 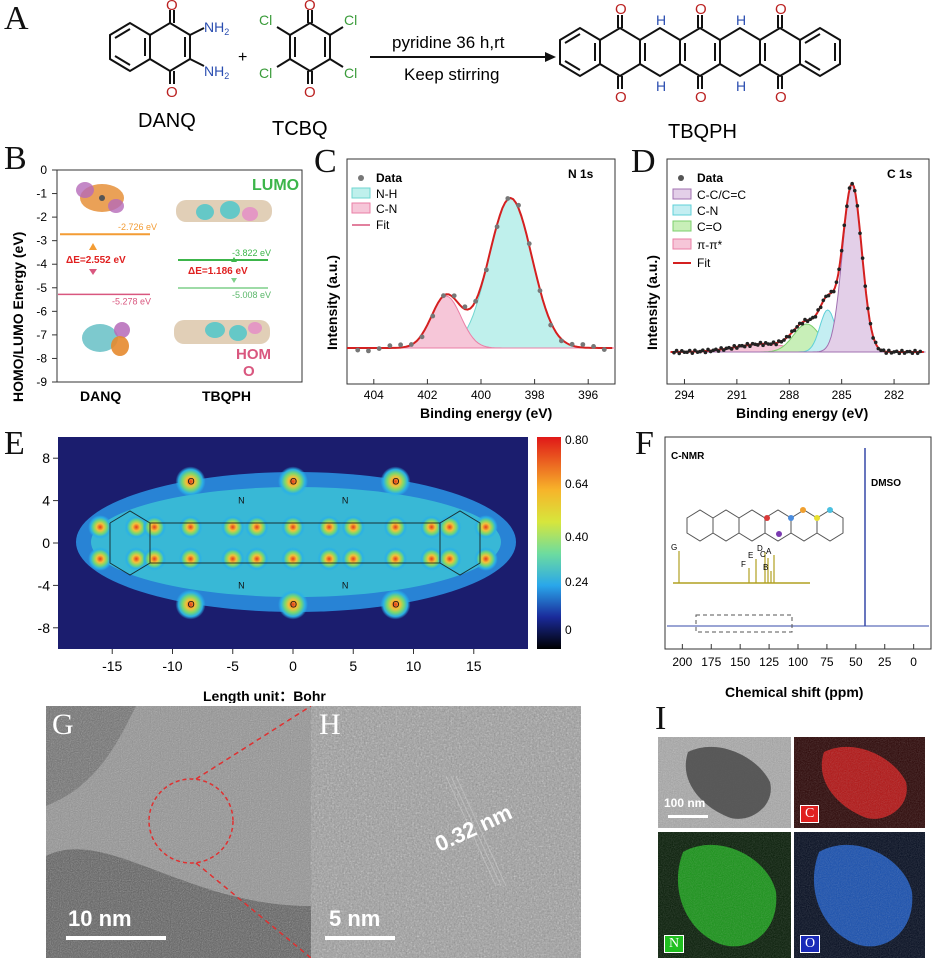 What do you see at coordinates (765, 567) in the screenshot?
I see `inset-peak-label: B` at bounding box center [765, 567].